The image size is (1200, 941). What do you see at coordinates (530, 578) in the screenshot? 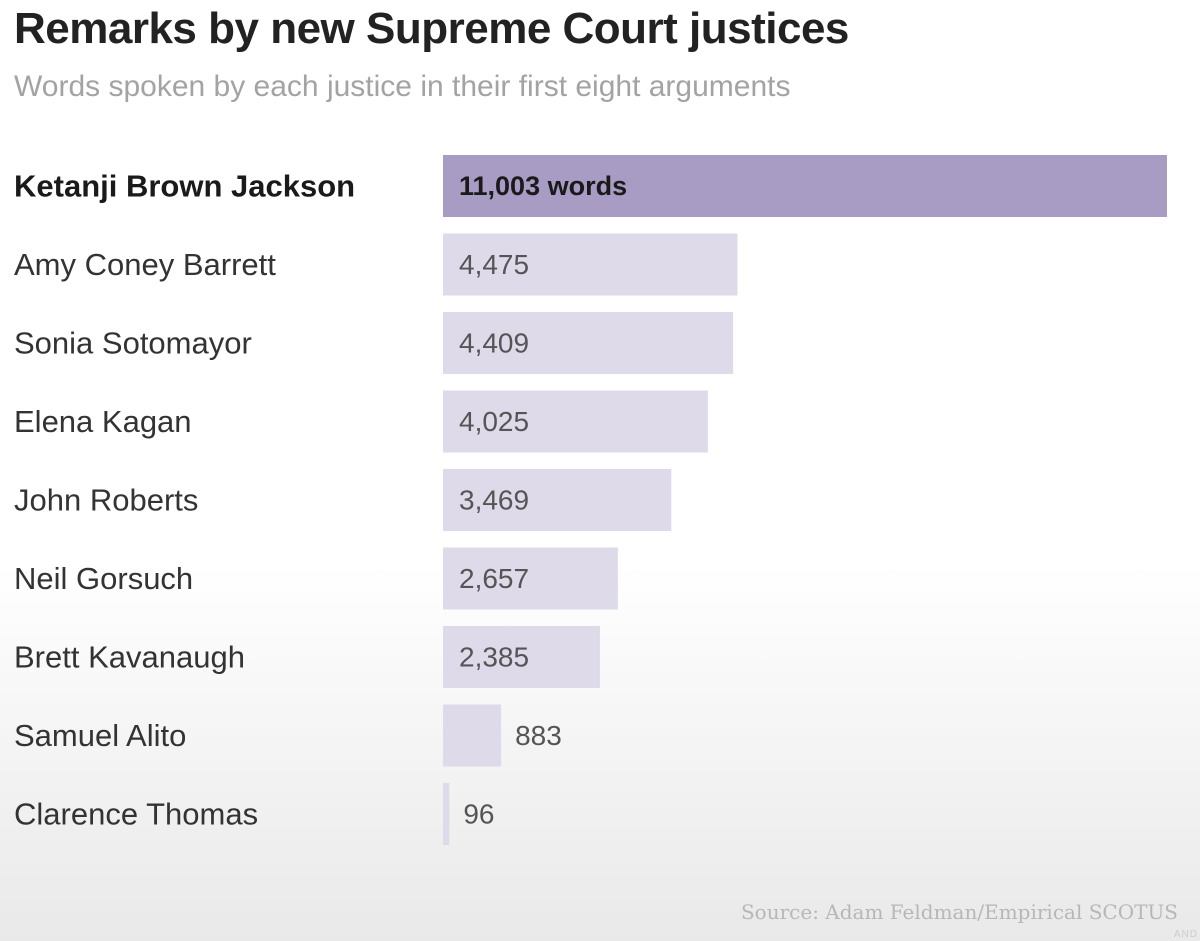
I see `bar-neil-gorsuch` at bounding box center [530, 578].